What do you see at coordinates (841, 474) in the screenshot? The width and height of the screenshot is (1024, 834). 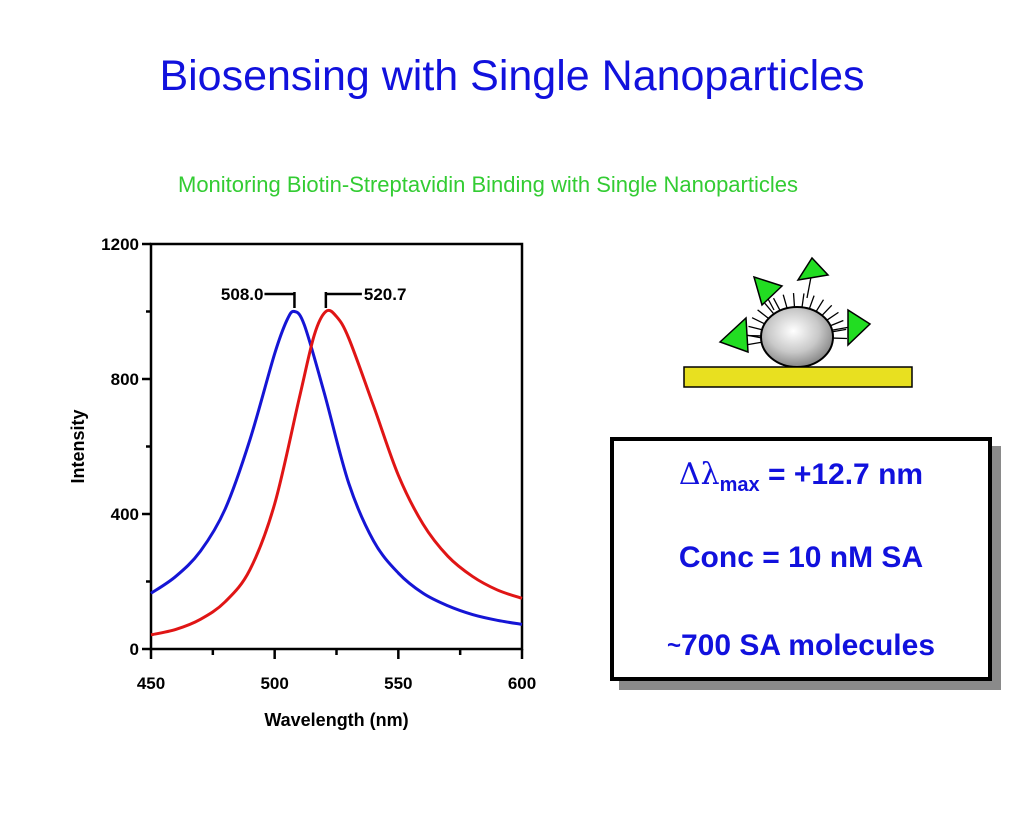 I see `delta-value: = +12.7 nm` at bounding box center [841, 474].